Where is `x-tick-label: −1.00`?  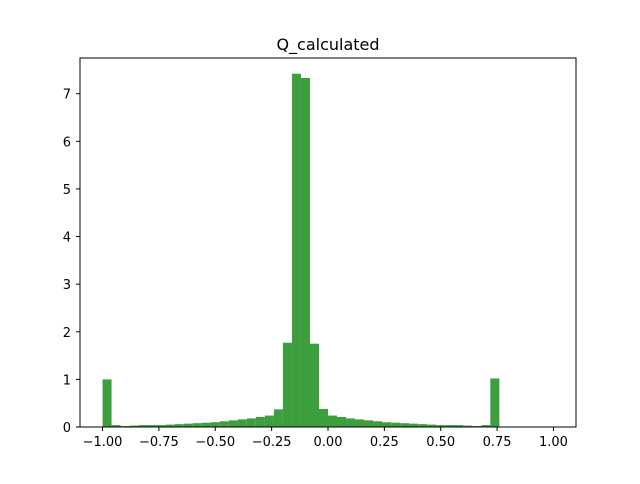
x-tick-label: −1.00 is located at coordinates (103, 442).